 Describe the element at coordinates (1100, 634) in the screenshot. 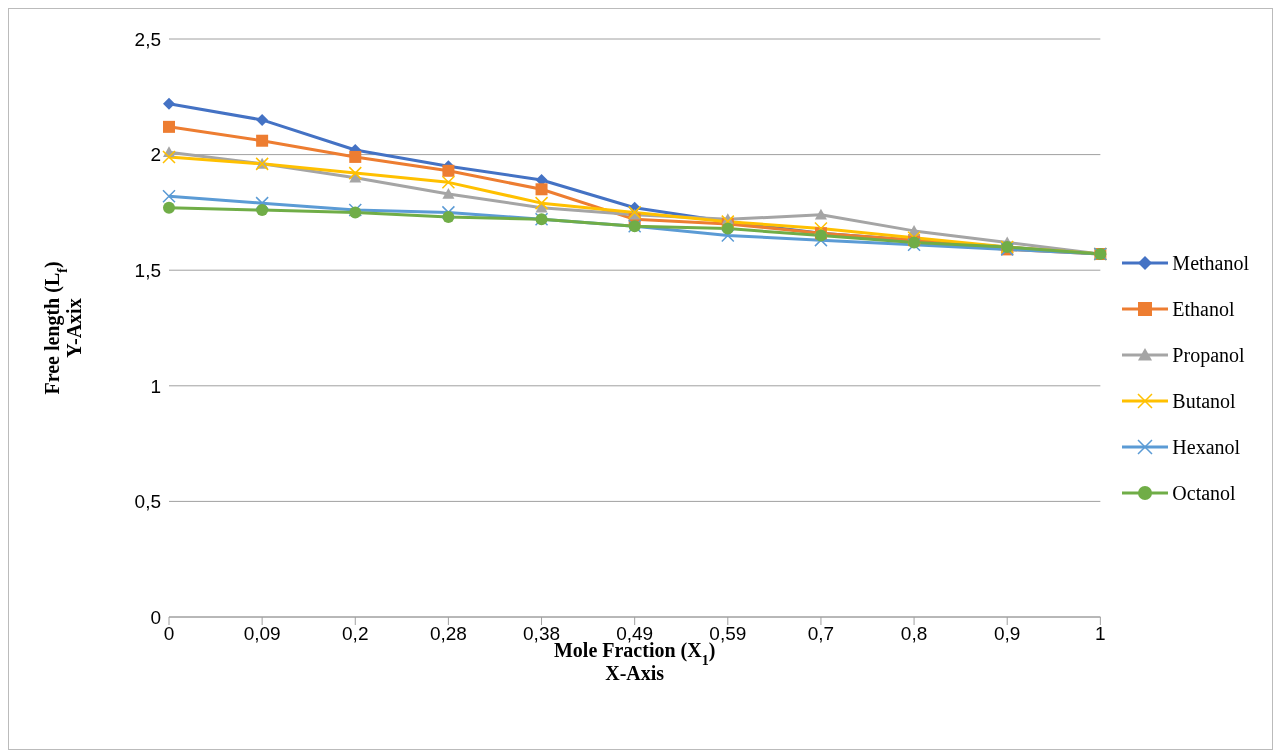

I see `x-tick-label: 1` at that location.